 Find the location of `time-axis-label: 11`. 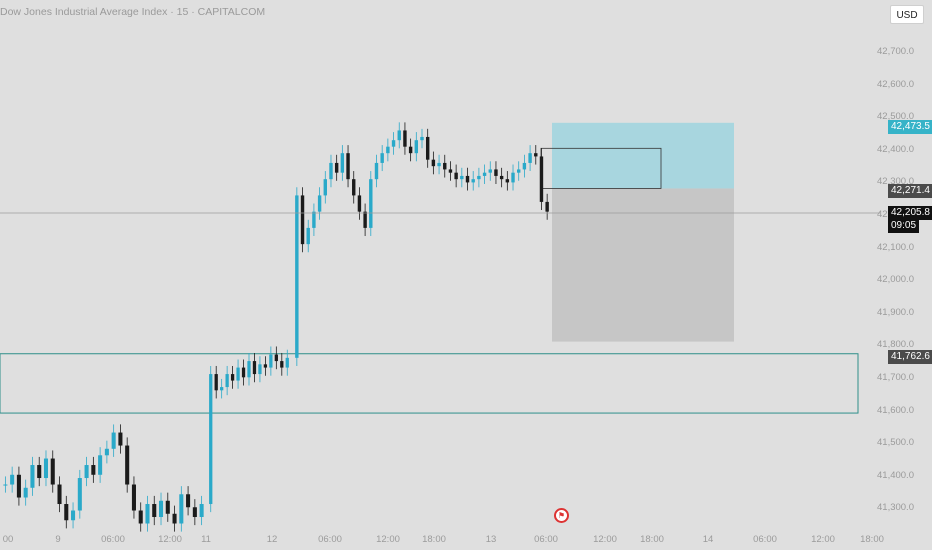

time-axis-label: 11 is located at coordinates (206, 539).